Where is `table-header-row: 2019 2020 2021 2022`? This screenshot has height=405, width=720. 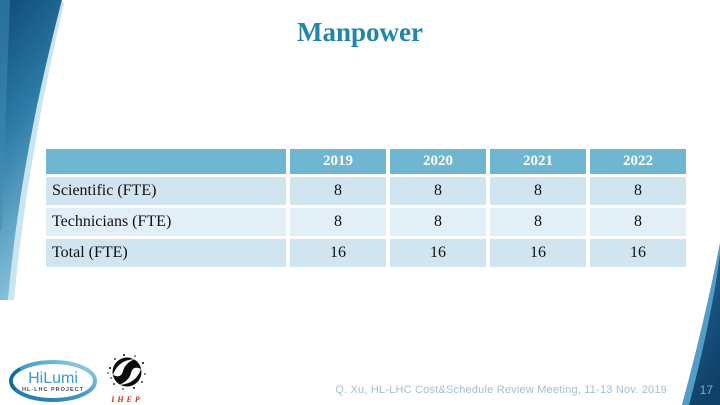
table-header-row: 2019 2020 2021 2022 is located at coordinates (366, 161).